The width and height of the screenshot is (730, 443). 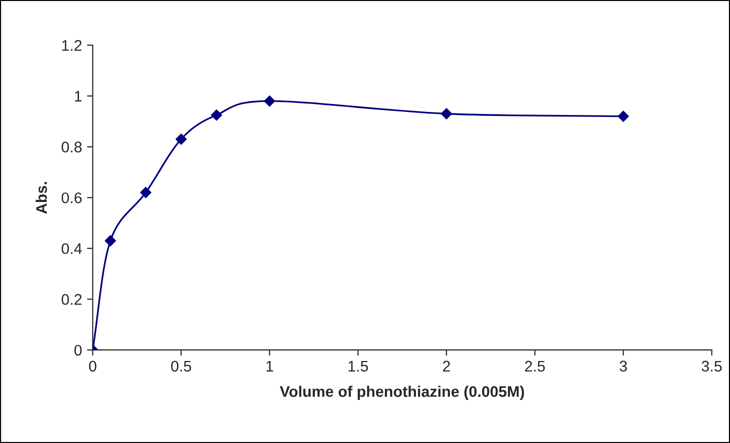 I want to click on y-tick-label: 1, so click(x=78, y=96).